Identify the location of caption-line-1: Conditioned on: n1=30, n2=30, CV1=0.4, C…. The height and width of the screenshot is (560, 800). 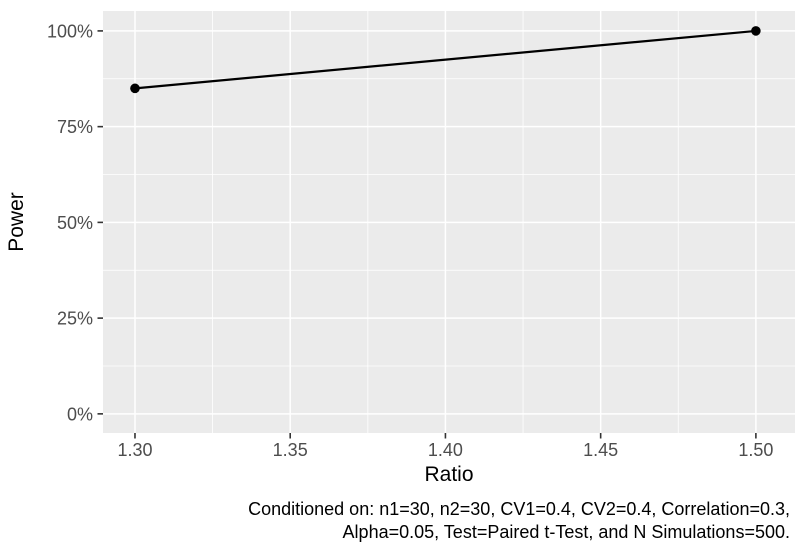
(519, 509).